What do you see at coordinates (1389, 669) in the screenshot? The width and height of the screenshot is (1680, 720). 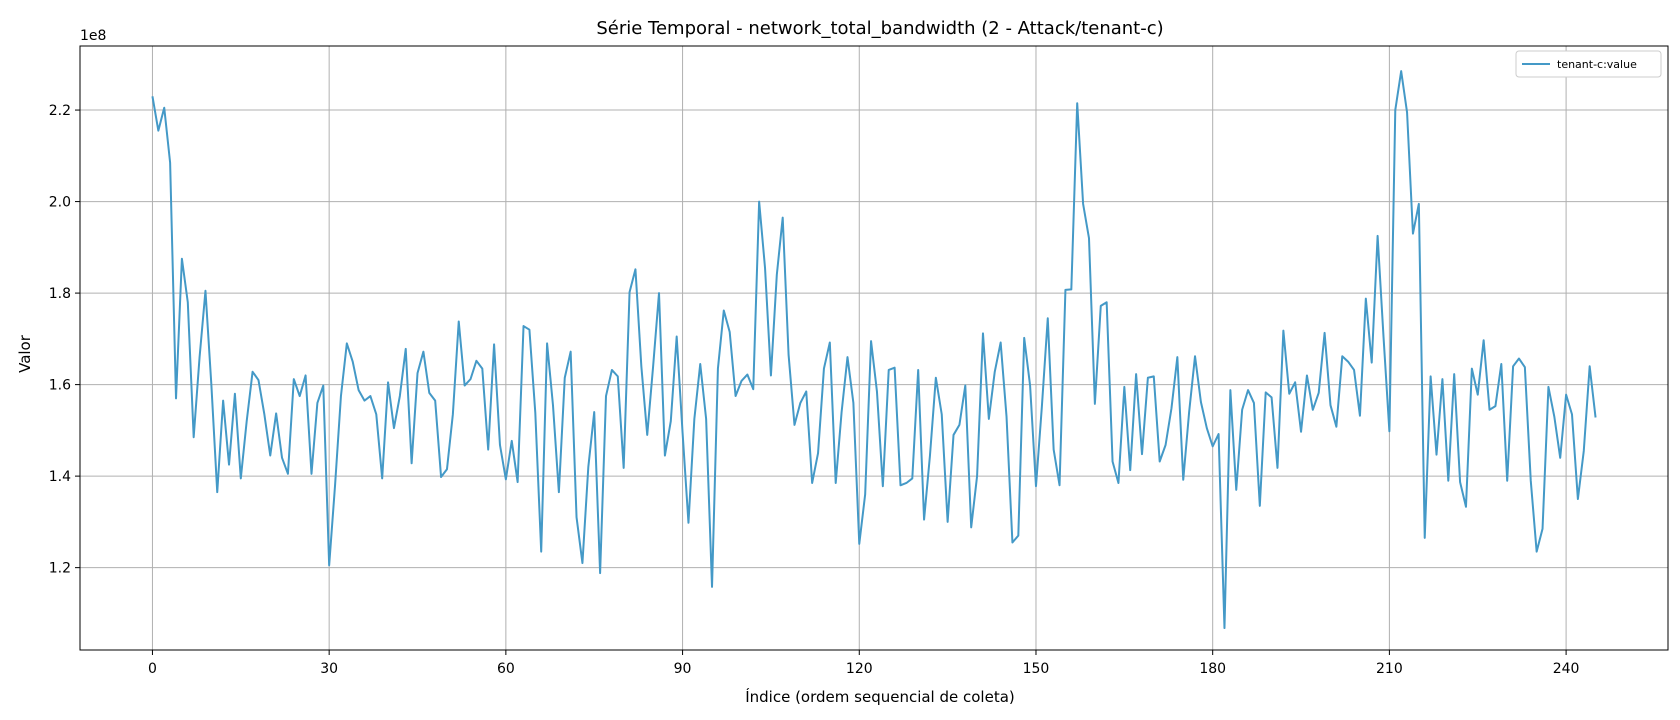 I see `x-tick-label: 210` at bounding box center [1389, 669].